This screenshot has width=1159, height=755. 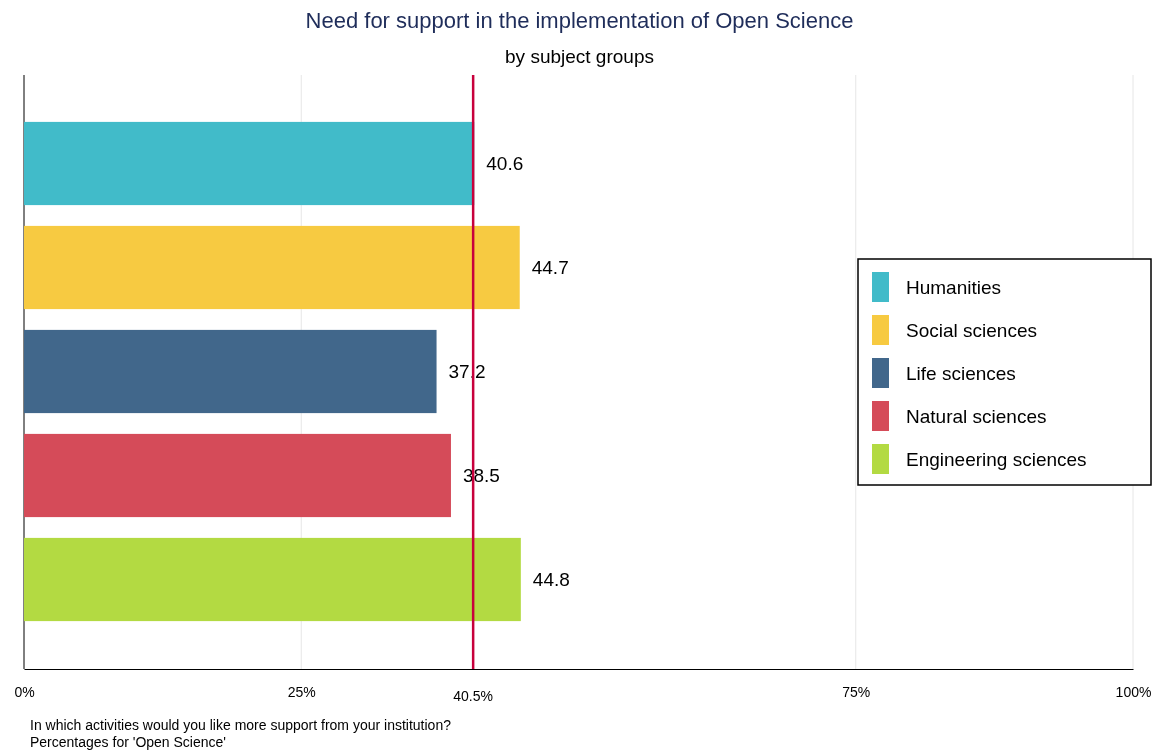 I want to click on x-tick-label: 0%, so click(x=24, y=691).